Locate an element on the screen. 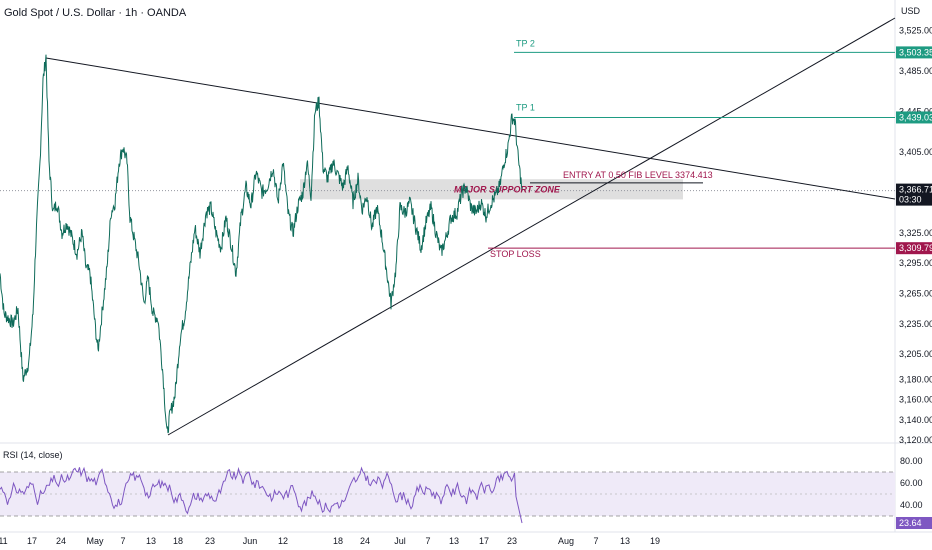 The image size is (932, 550). support-zone-label: MAJOR SUPPORT ZONE is located at coordinates (507, 189).